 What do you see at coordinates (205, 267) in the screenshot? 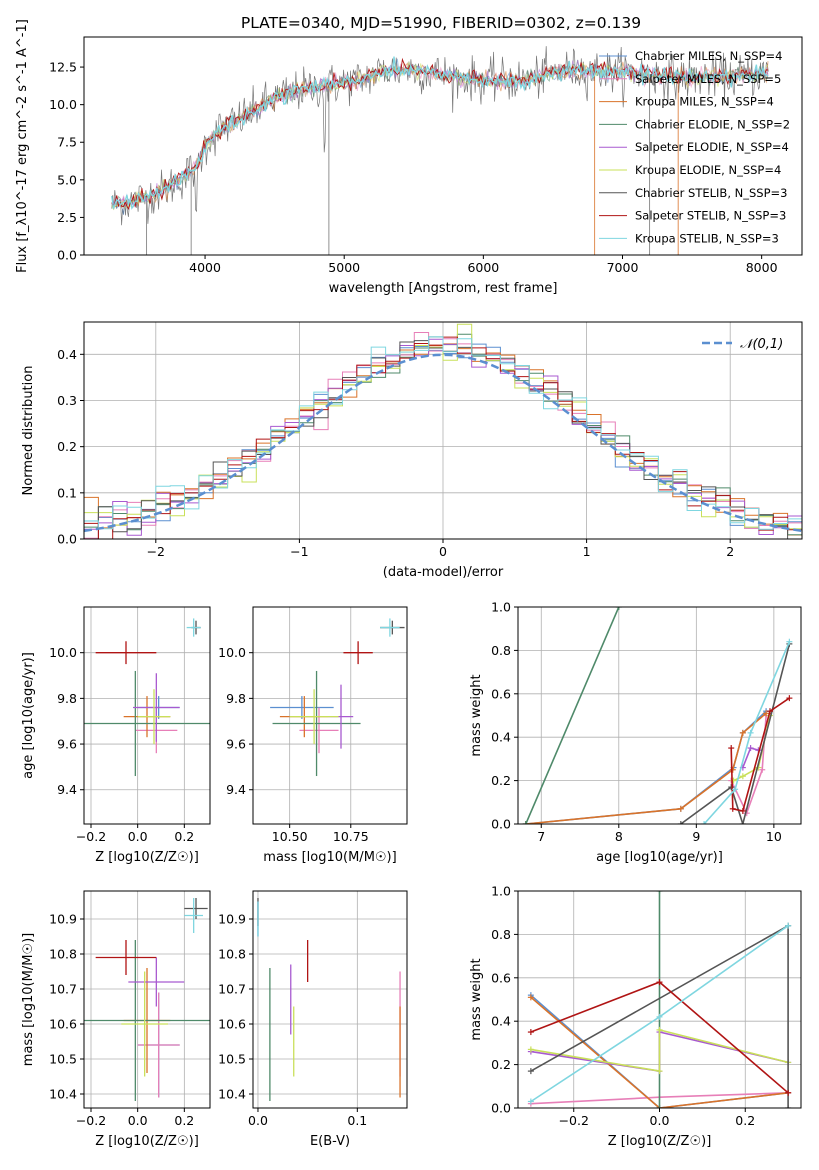
I see `x-tick-label: 4000` at bounding box center [205, 267].